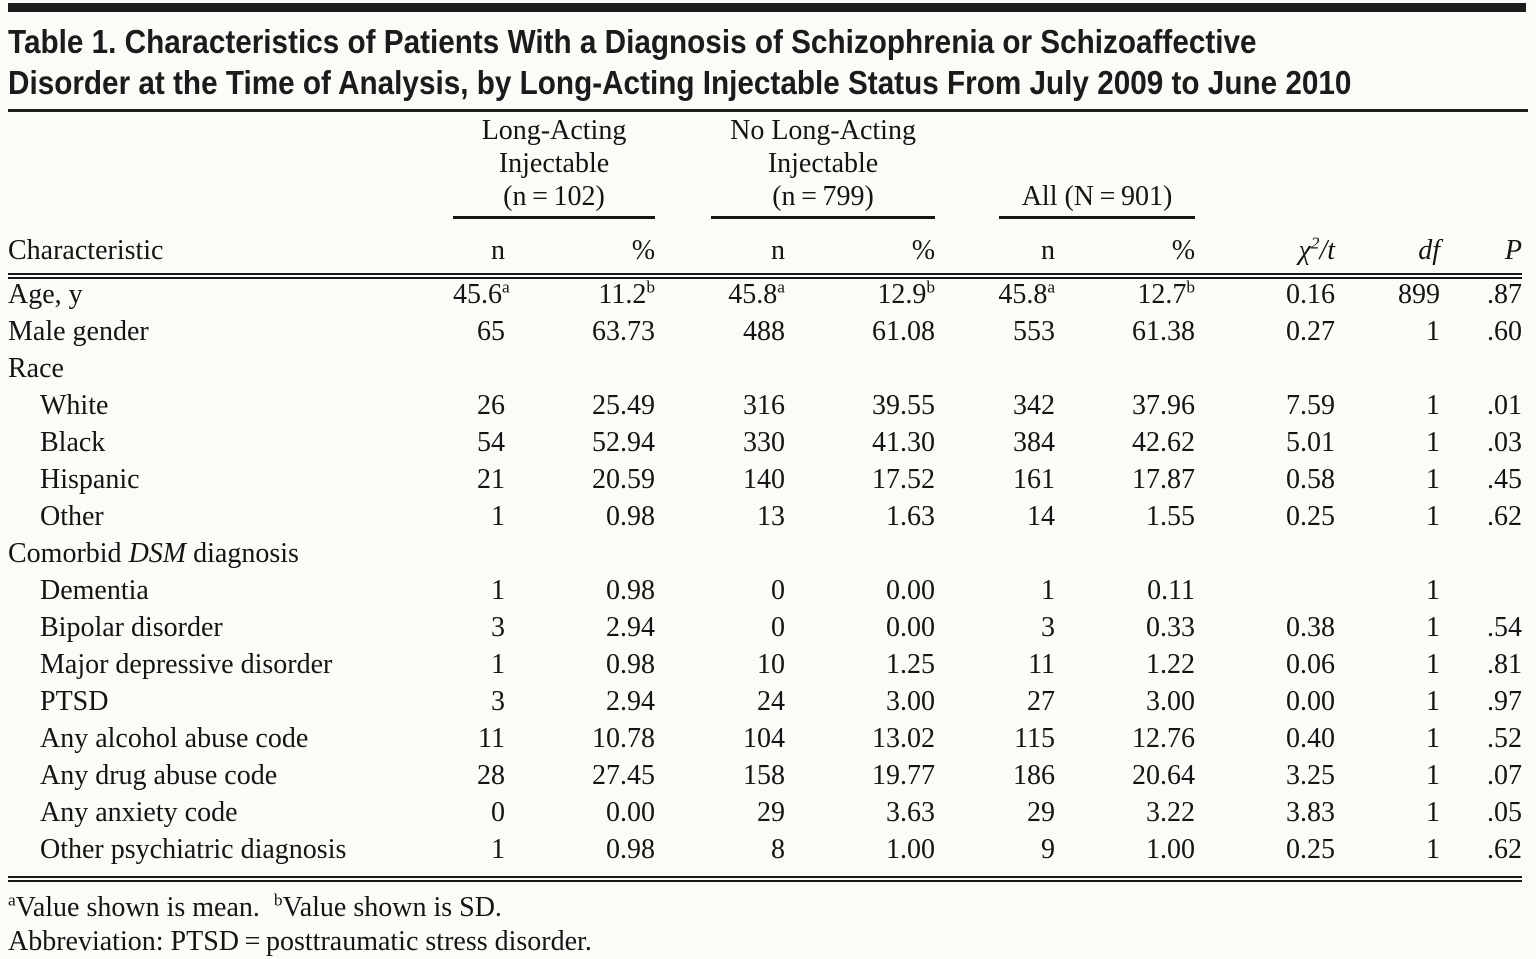 Image resolution: width=1536 pixels, height=959 pixels. Describe the element at coordinates (1311, 738) in the screenshot. I see `row-cell: 0.40` at that location.